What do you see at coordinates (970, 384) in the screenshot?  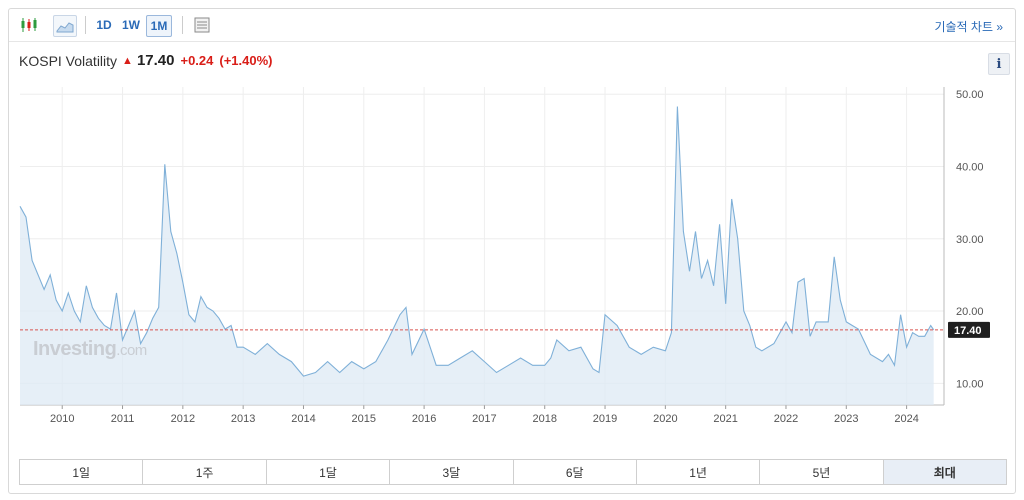 I see `y-tick-label: 10.00` at bounding box center [970, 384].